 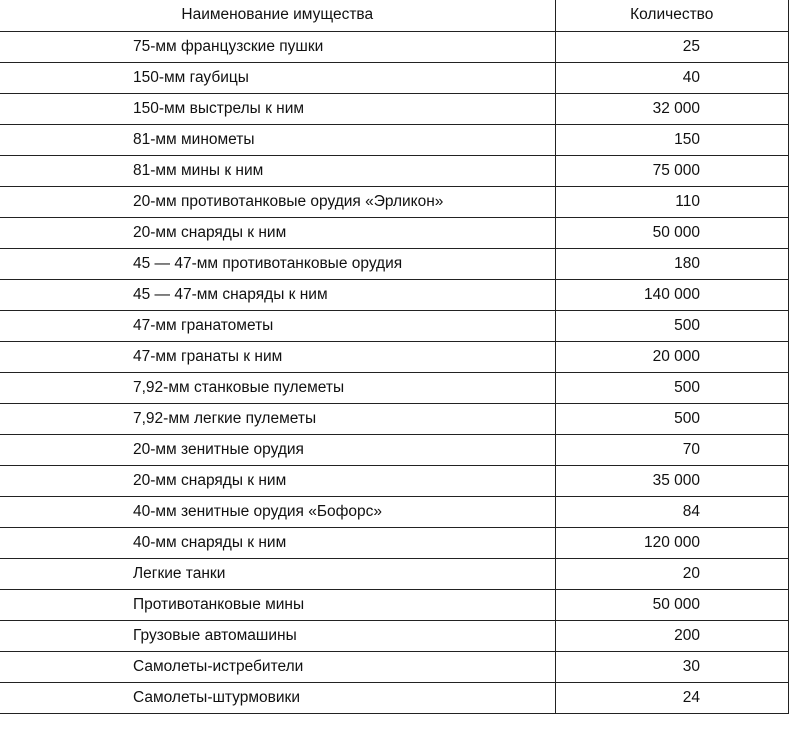 I want to click on table-row: 150-мм гаубицы 40, so click(x=394, y=77).